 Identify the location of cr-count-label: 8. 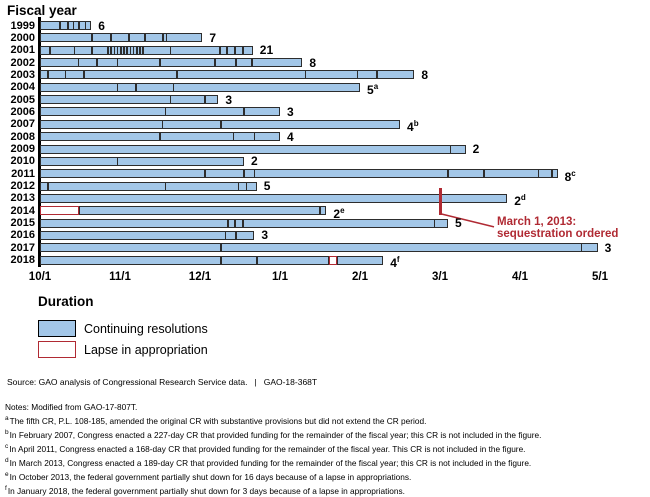
(425, 74).